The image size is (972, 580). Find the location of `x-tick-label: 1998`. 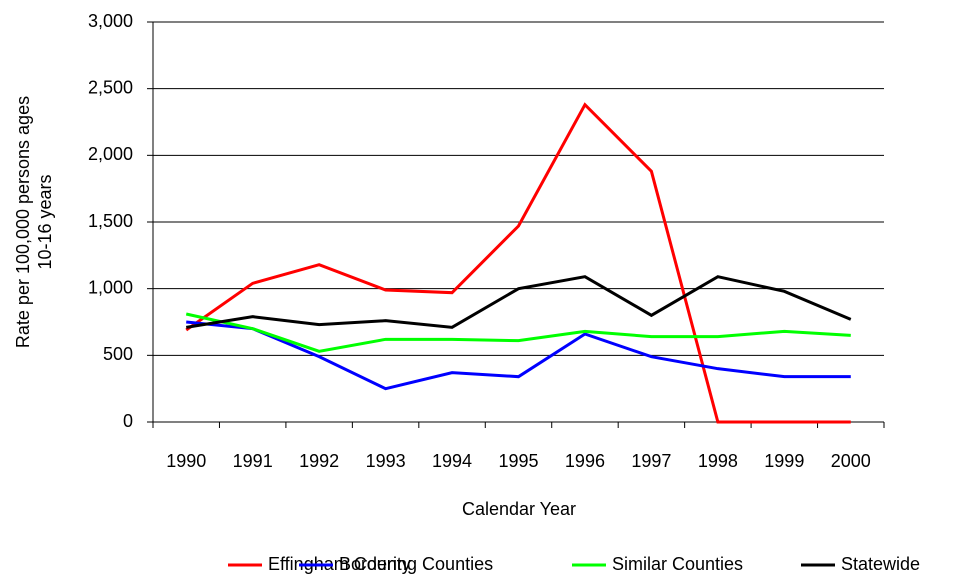

x-tick-label: 1998 is located at coordinates (718, 461).